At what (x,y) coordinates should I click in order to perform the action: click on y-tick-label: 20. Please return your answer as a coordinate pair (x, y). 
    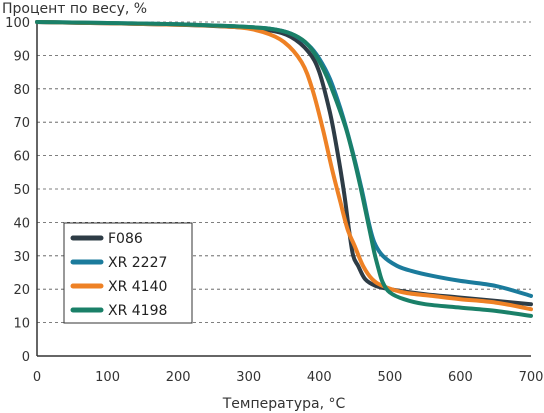
    Looking at the image, I should click on (21, 290).